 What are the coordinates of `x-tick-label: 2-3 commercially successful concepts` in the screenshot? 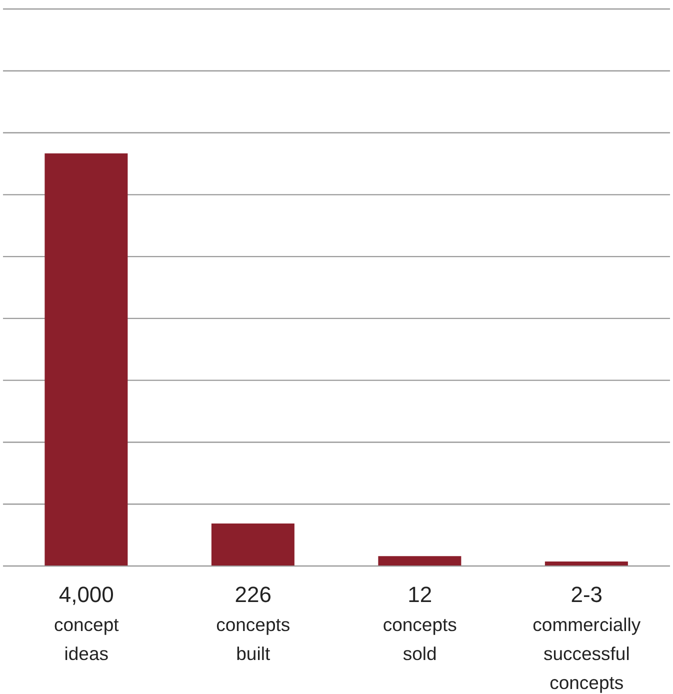 It's located at (587, 637).